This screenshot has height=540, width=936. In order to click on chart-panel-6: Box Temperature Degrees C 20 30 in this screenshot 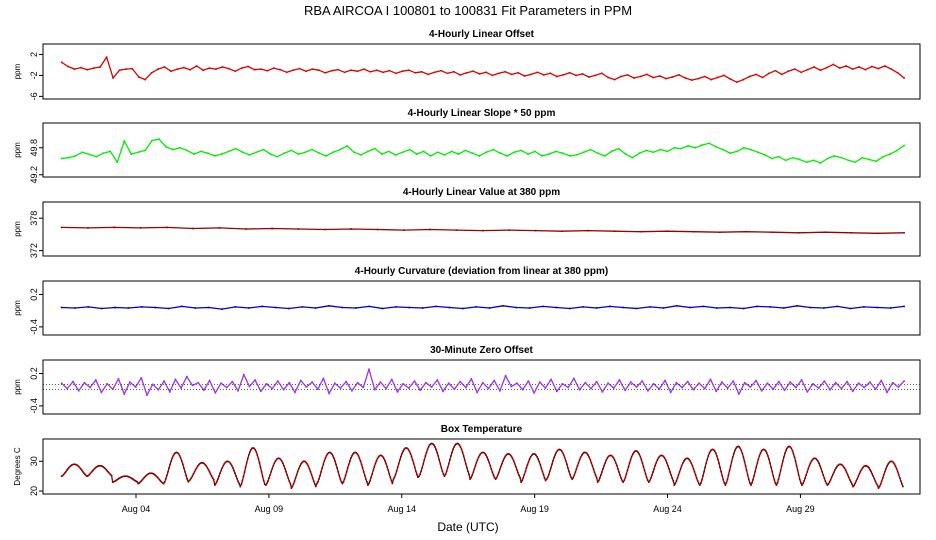, I will do `click(467, 460)`.